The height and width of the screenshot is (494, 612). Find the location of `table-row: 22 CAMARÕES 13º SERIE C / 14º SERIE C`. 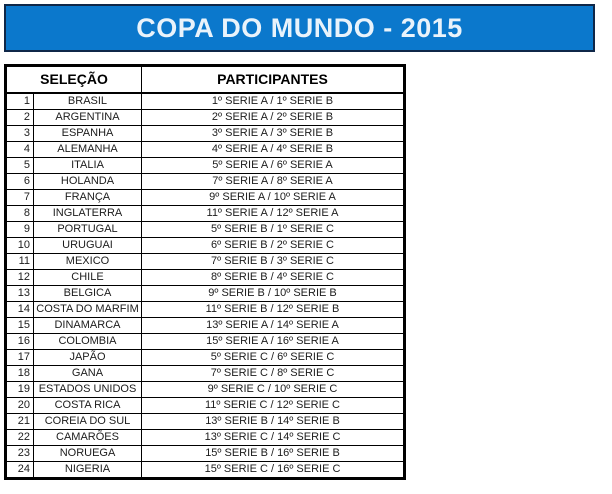

table-row: 22 CAMARÕES 13º SERIE C / 14º SERIE C is located at coordinates (205, 437).